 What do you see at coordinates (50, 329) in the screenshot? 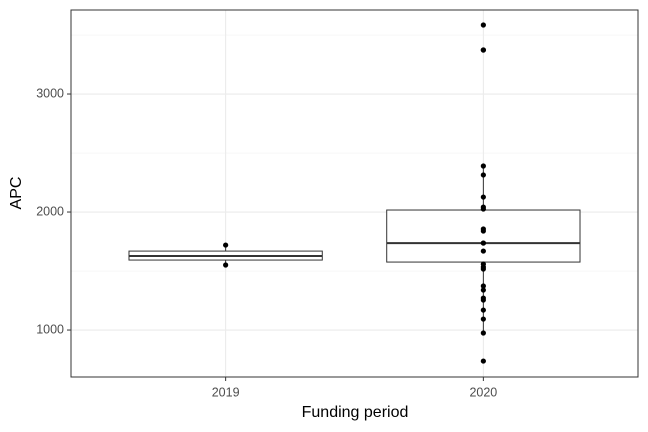
I see `y-tick-label: 1000` at bounding box center [50, 329].